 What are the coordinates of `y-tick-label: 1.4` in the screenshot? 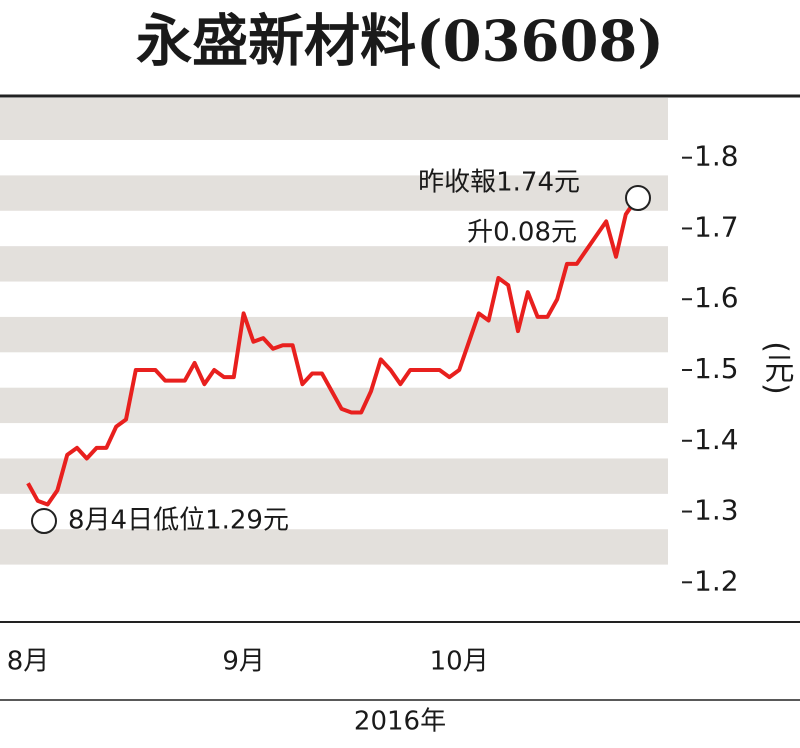 It's located at (716, 439).